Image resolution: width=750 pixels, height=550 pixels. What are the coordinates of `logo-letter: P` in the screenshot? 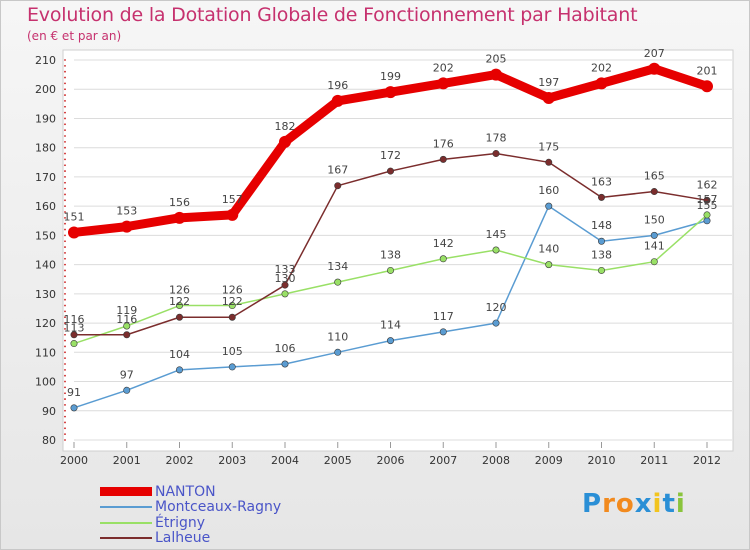 It's located at (592, 504).